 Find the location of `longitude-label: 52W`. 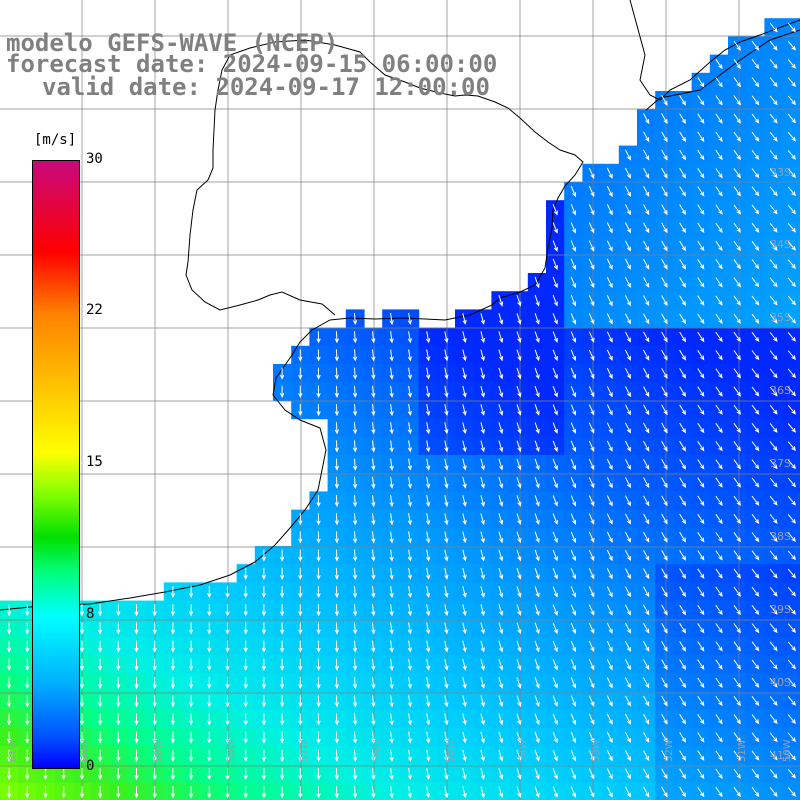

longitude-label: 52W is located at coordinates (669, 750).